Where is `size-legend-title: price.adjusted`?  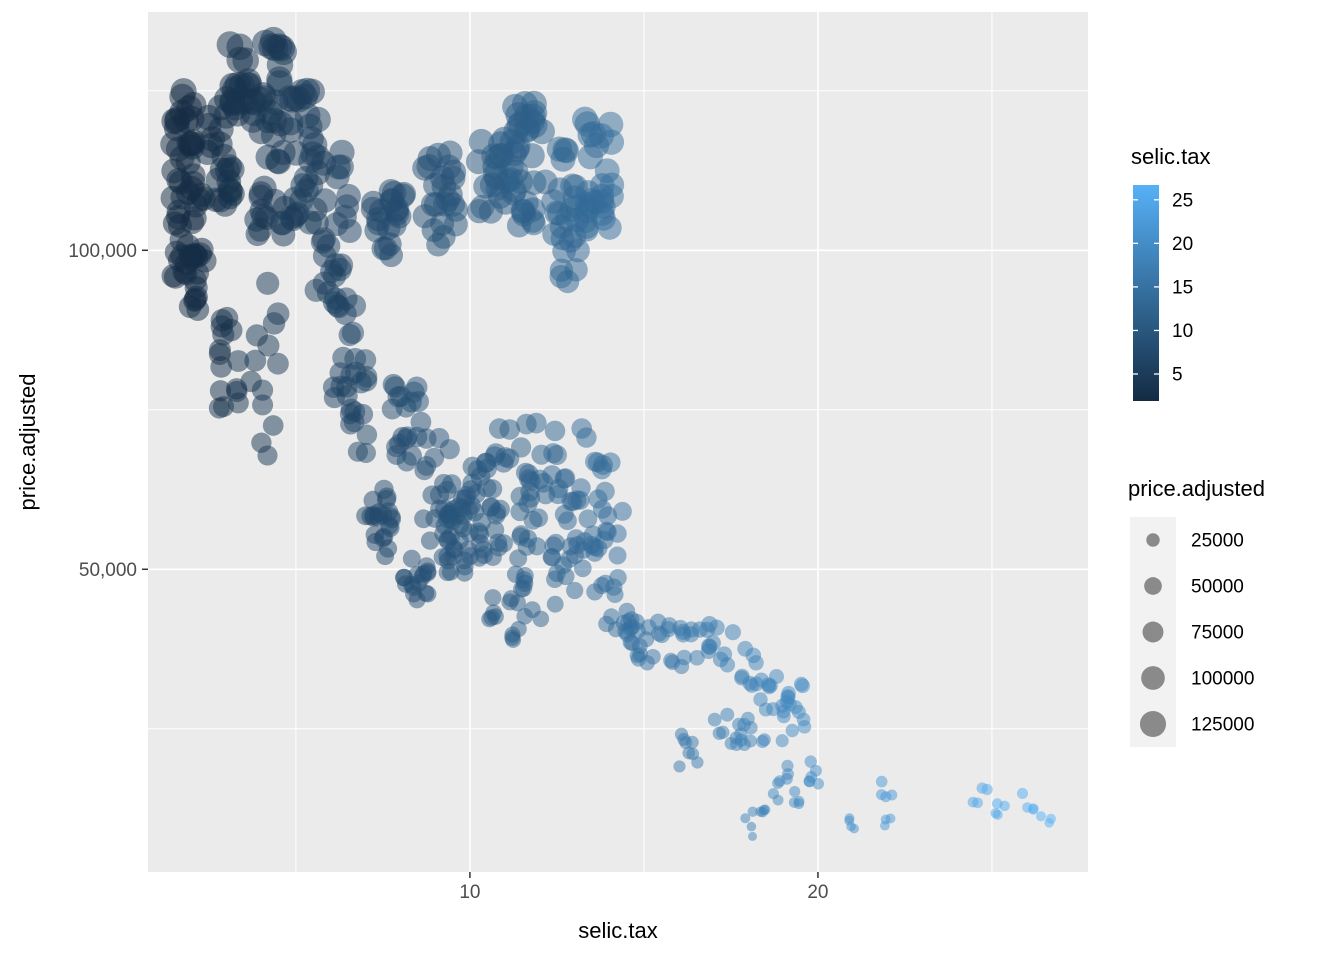
size-legend-title: price.adjusted is located at coordinates (1196, 488).